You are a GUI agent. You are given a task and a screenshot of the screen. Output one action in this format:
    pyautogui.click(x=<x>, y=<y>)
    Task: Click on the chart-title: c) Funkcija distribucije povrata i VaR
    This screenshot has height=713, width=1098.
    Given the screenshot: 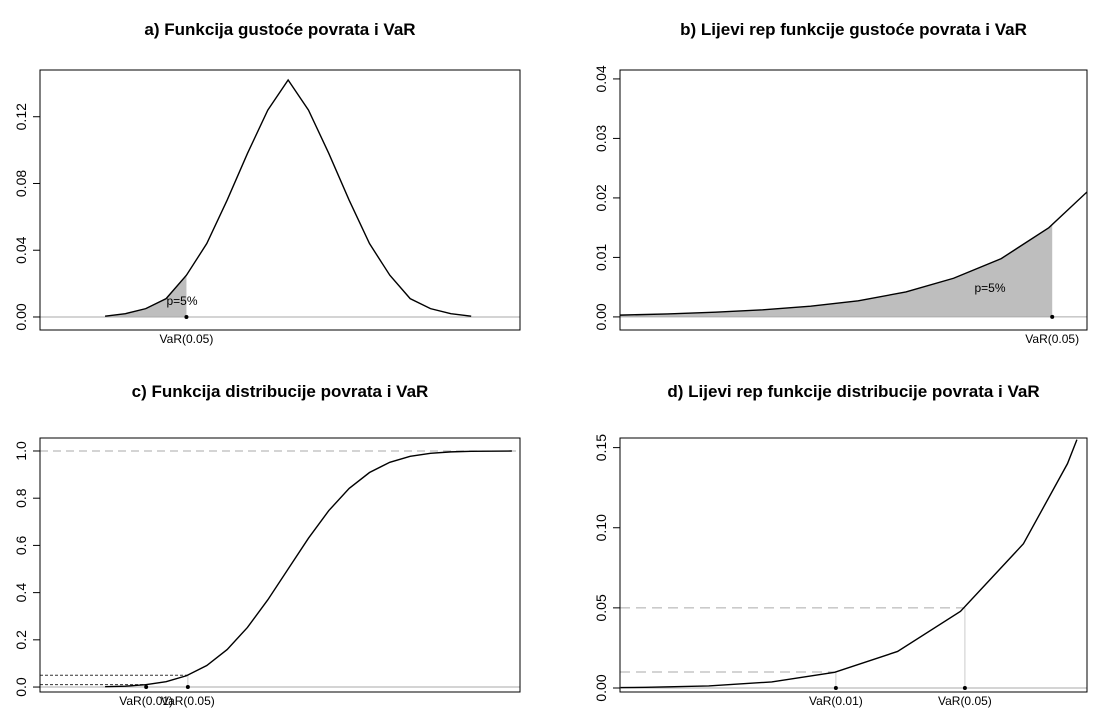 What is the action you would take?
    pyautogui.click(x=280, y=391)
    